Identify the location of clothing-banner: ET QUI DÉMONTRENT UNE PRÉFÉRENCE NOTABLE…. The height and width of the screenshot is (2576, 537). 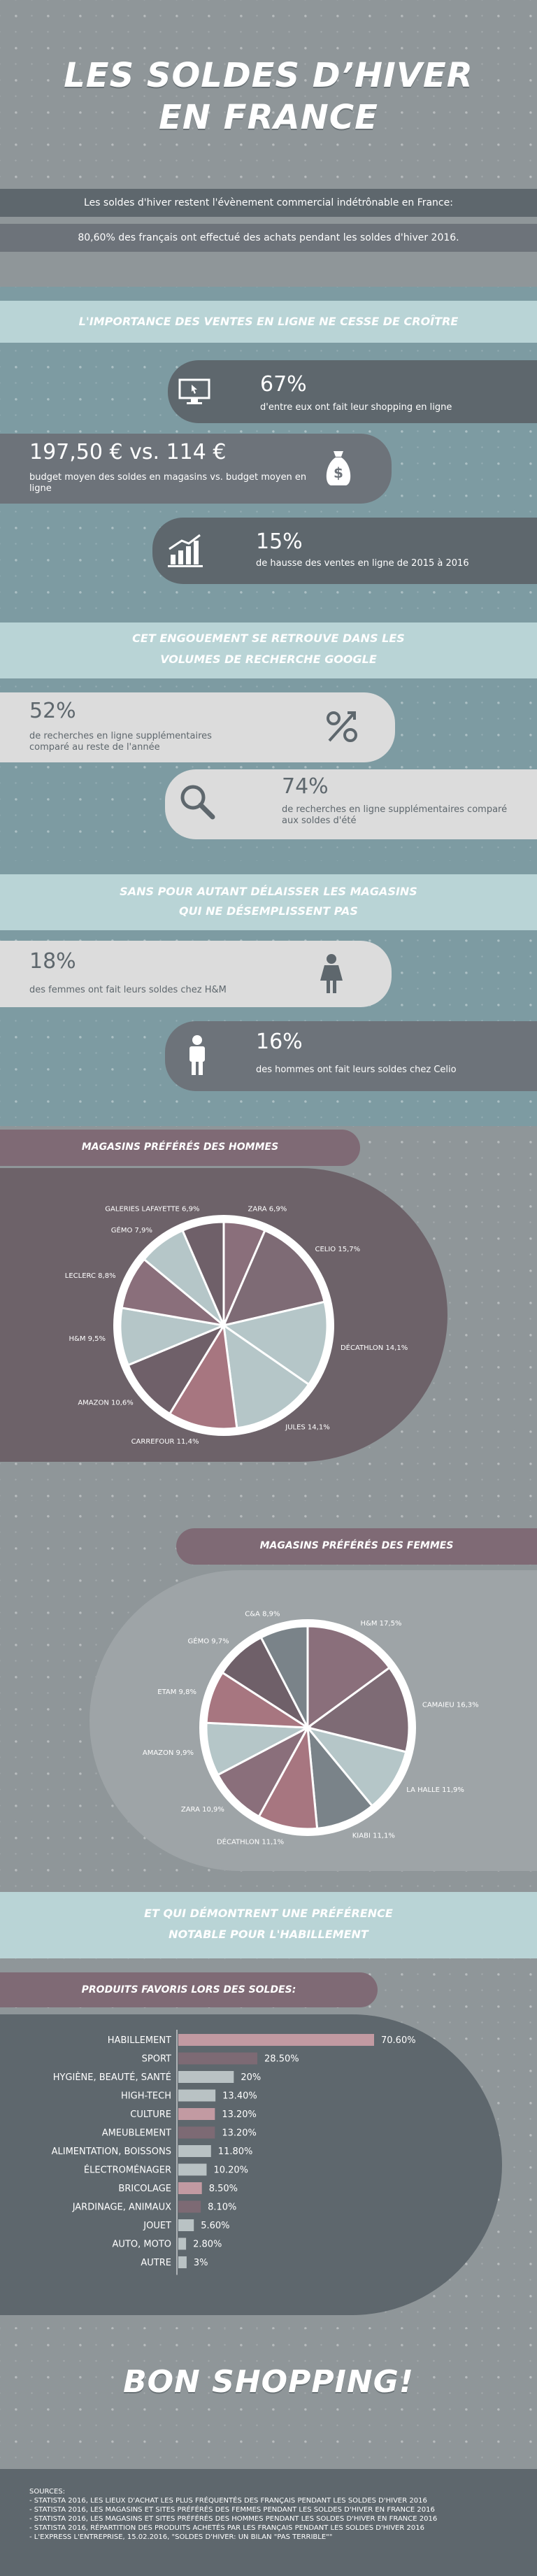
(268, 1925).